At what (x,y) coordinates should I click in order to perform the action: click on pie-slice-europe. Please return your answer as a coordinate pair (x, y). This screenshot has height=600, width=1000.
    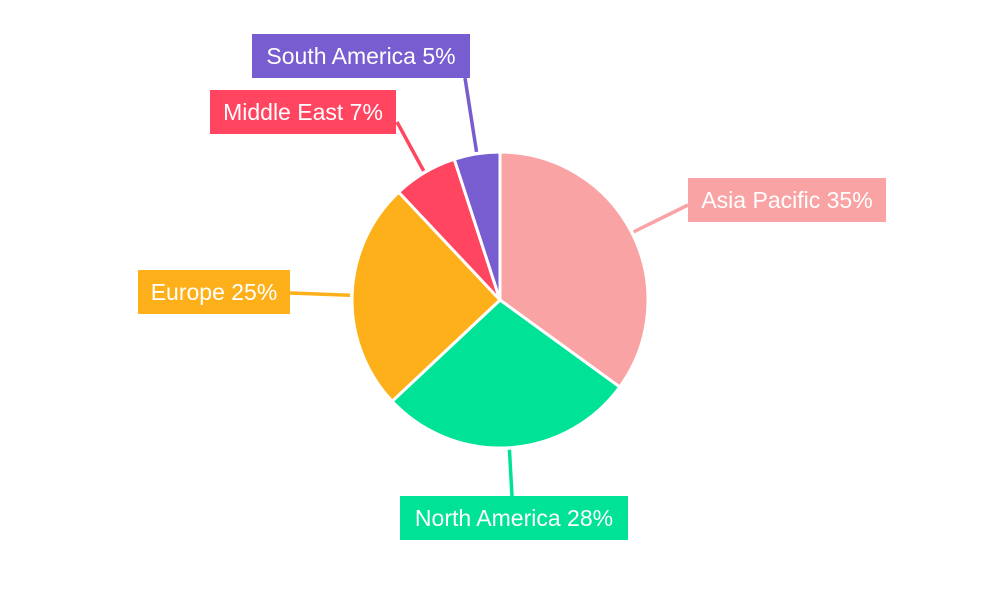
    Looking at the image, I should click on (426, 296).